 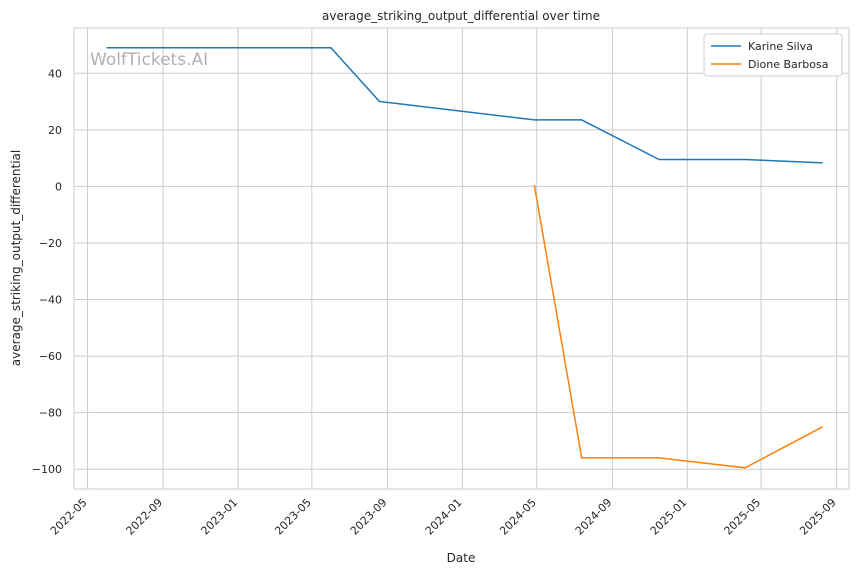 What do you see at coordinates (594, 517) in the screenshot?
I see `x-tick-label: 2024-09` at bounding box center [594, 517].